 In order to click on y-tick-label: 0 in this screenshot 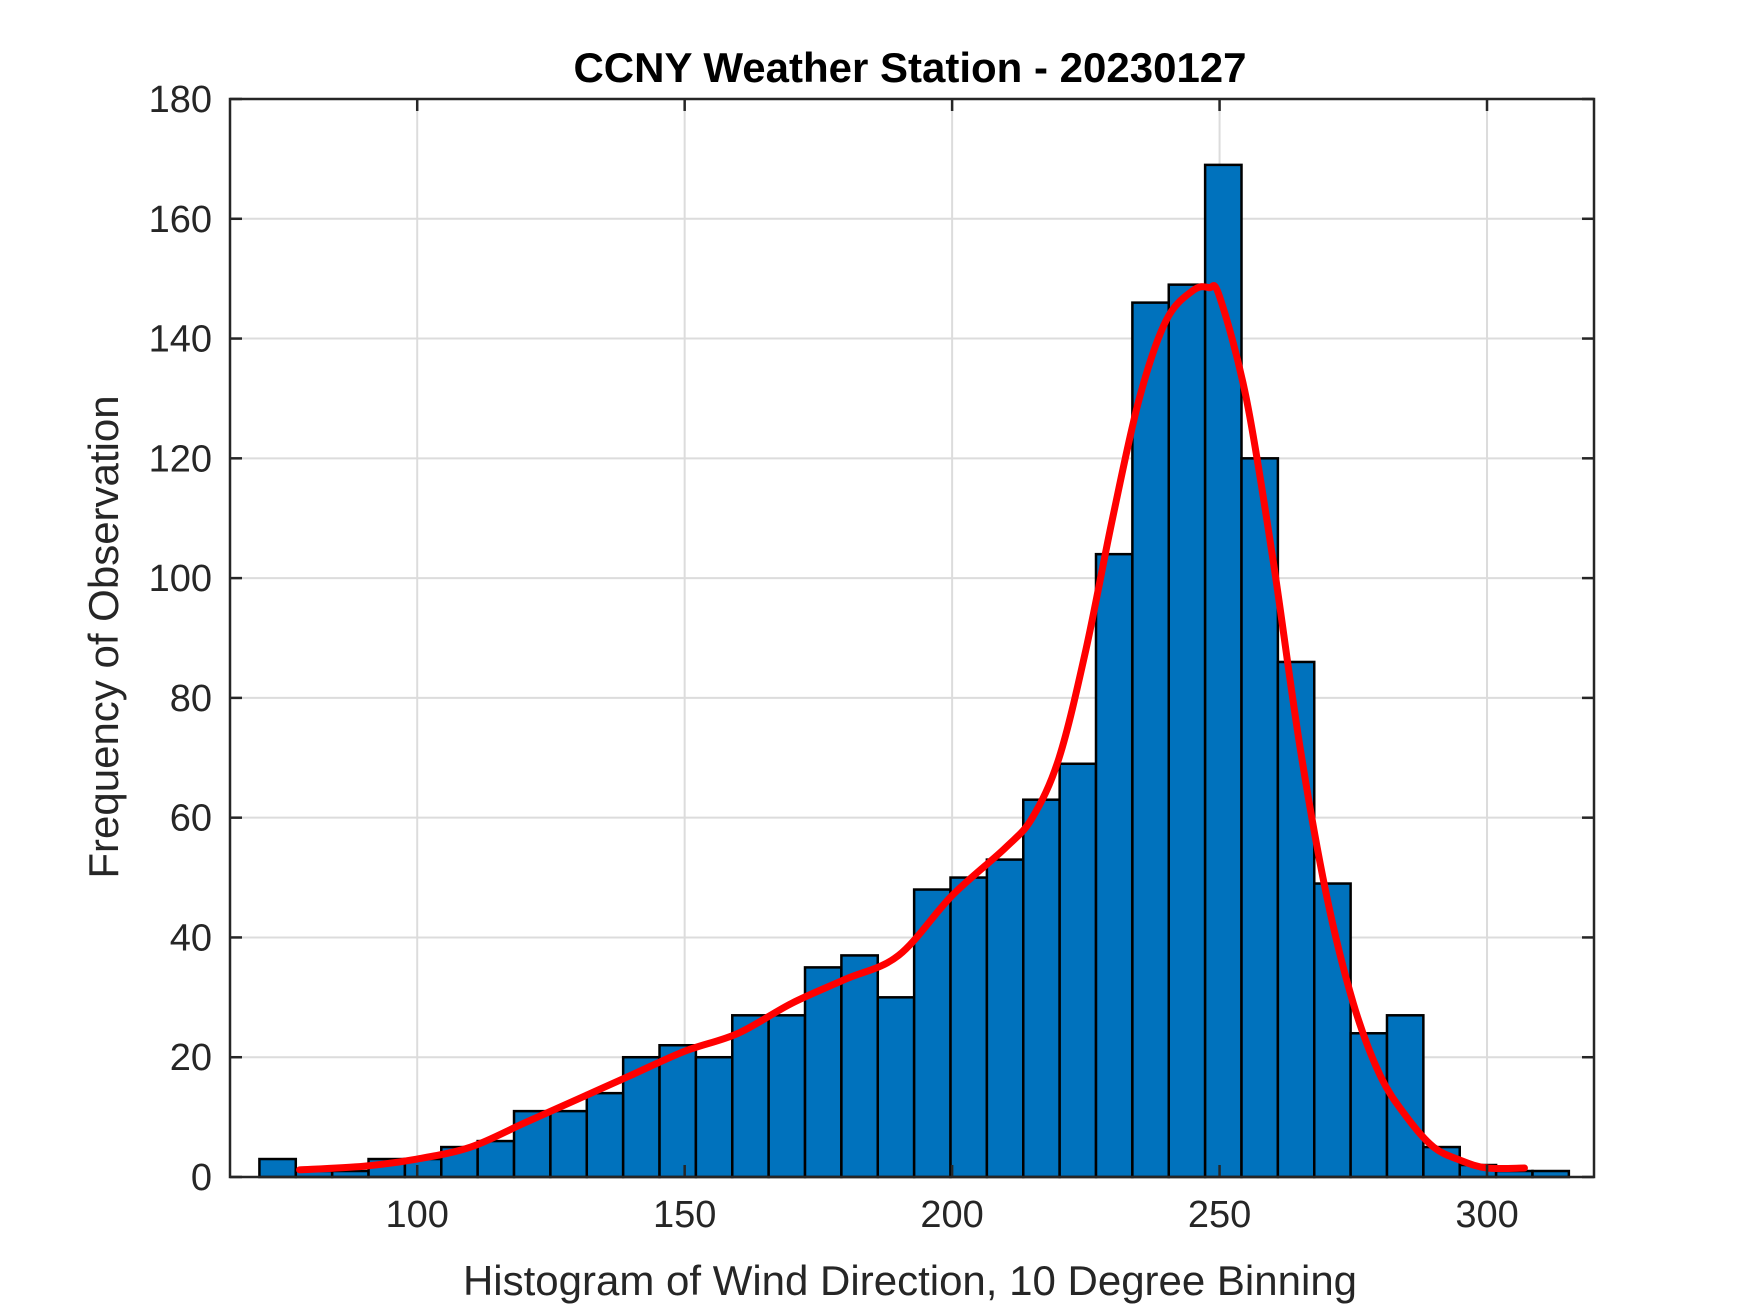, I will do `click(201, 1178)`.